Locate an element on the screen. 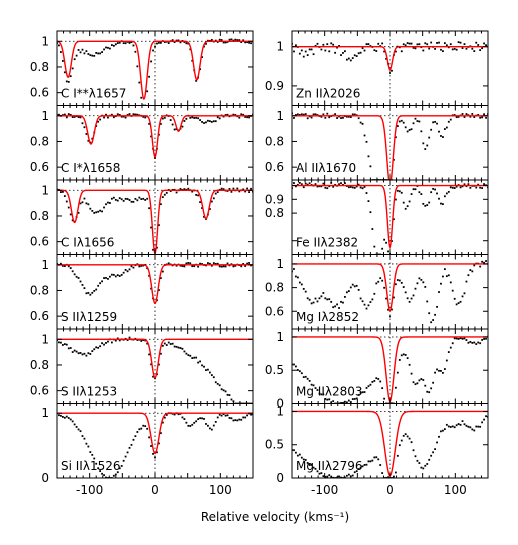 The height and width of the screenshot is (545, 518). y-tick-label: 0.5 is located at coordinates (274, 445).